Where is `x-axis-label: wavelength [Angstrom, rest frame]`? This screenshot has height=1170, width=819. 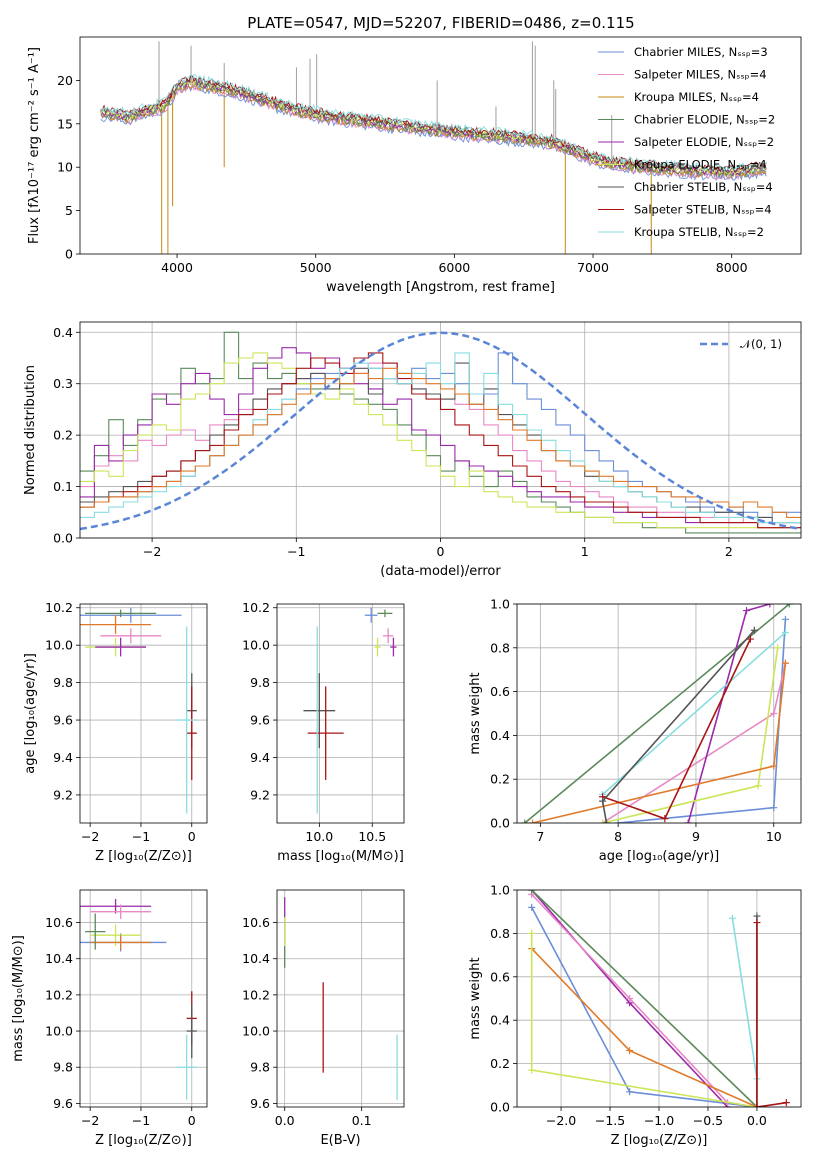 x-axis-label: wavelength [Angstrom, rest frame] is located at coordinates (440, 287).